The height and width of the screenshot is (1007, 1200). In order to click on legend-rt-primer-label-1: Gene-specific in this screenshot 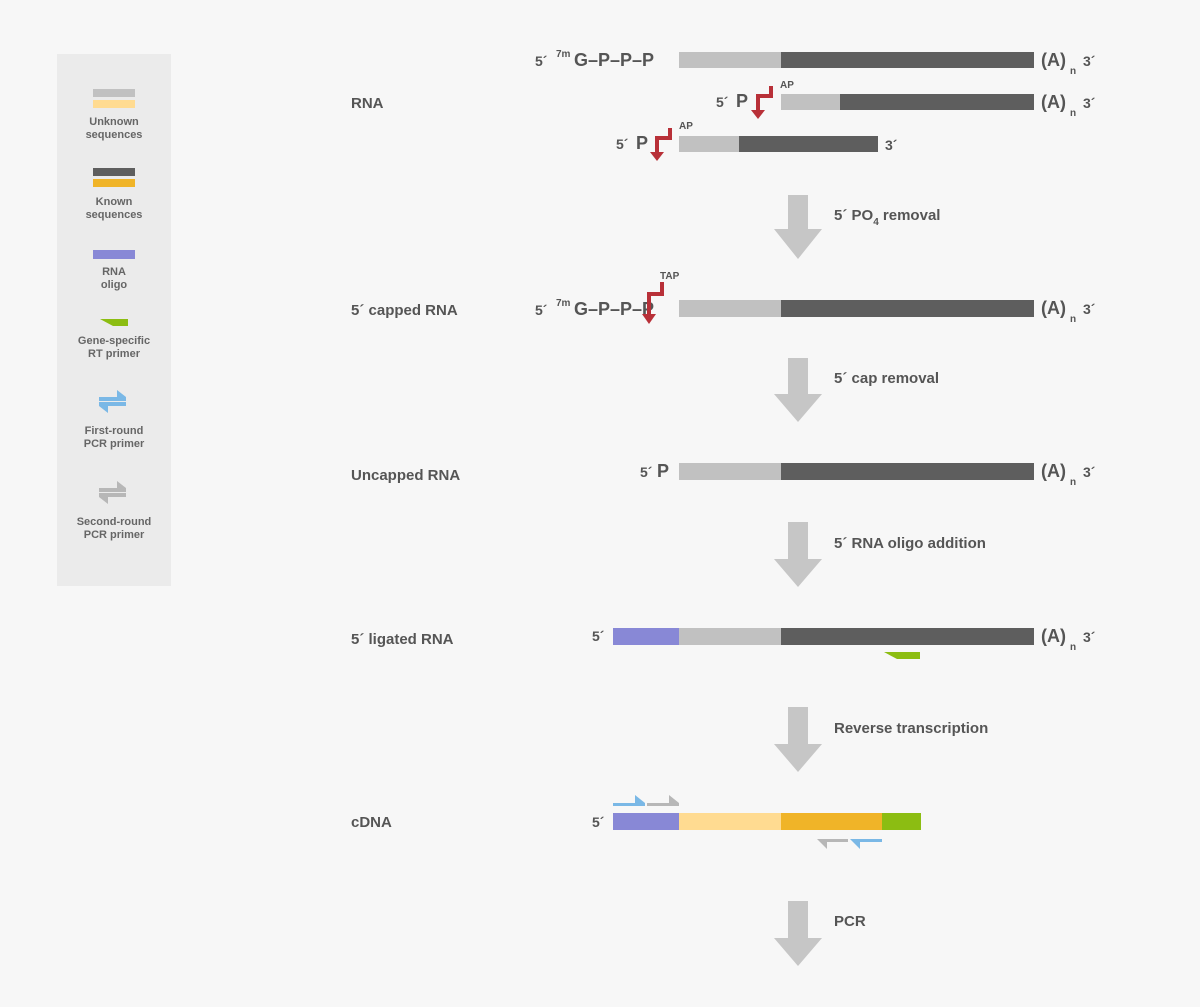, I will do `click(114, 341)`.